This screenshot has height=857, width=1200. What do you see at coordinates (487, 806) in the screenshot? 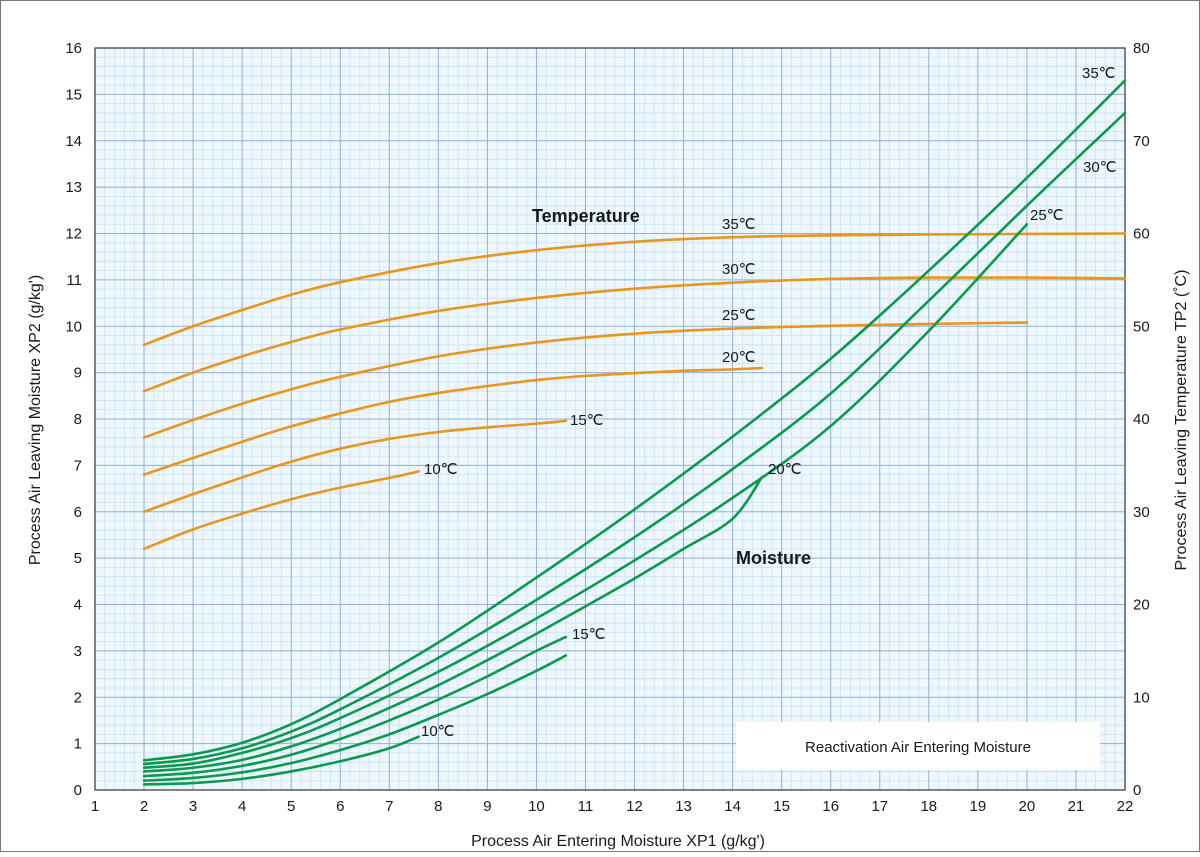
I see `x-tick-label: 9` at bounding box center [487, 806].